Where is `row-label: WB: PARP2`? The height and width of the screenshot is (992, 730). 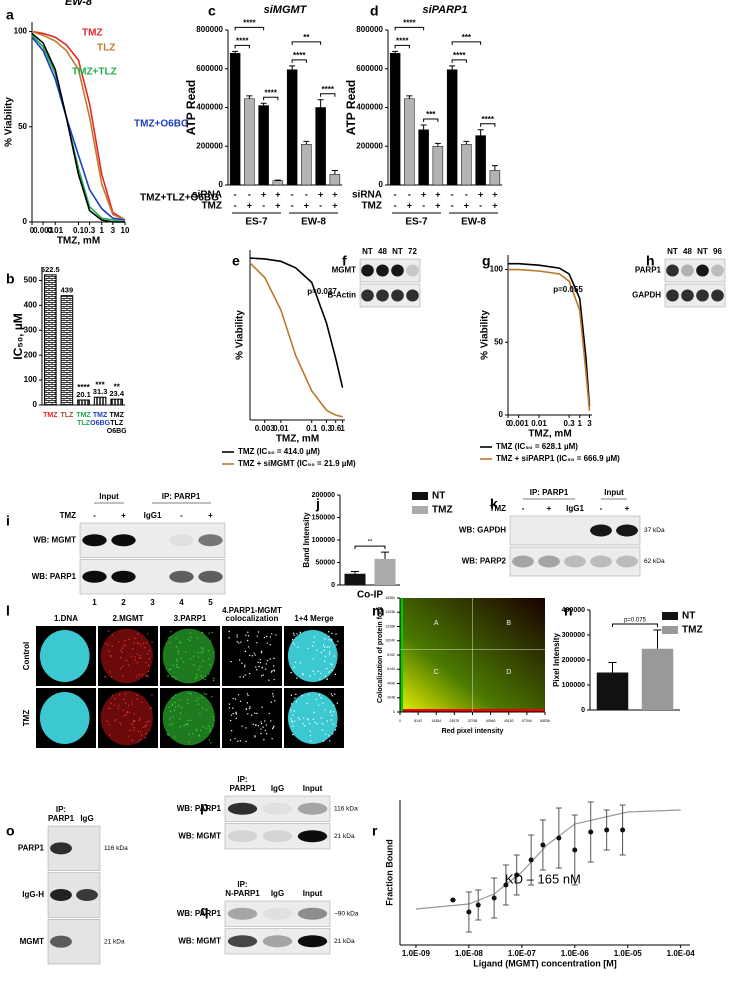 row-label: WB: PARP2 is located at coordinates (484, 561).